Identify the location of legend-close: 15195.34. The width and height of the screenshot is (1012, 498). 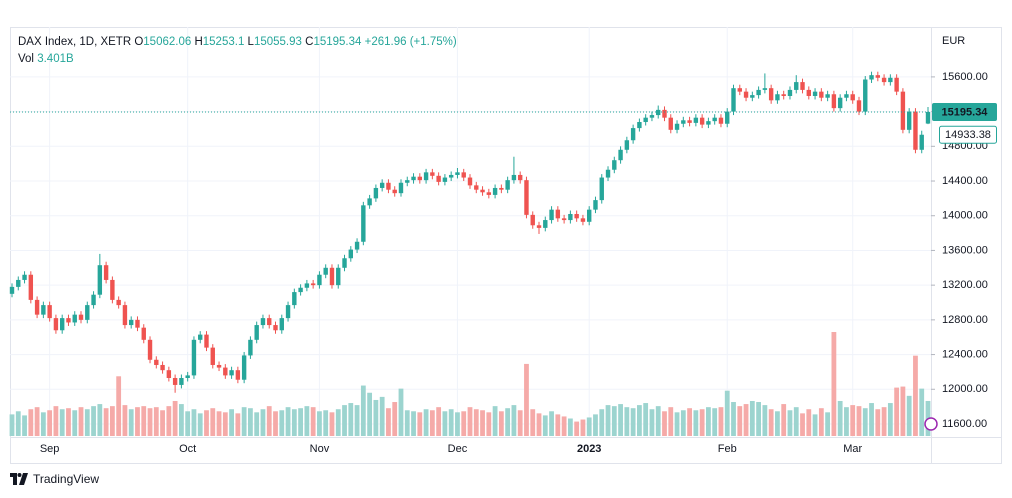
(337, 42).